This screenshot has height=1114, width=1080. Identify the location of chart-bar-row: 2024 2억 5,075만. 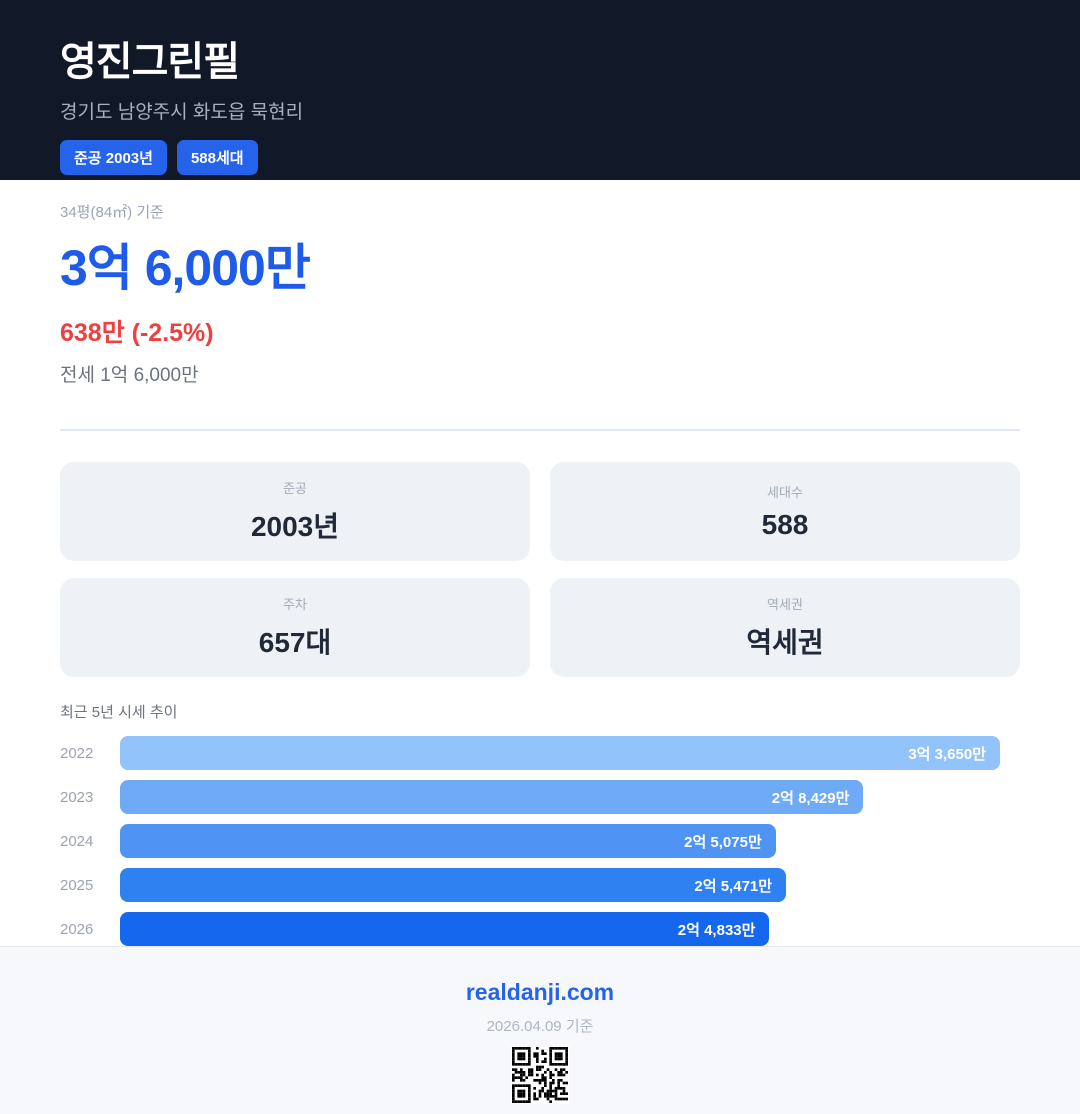
(540, 841).